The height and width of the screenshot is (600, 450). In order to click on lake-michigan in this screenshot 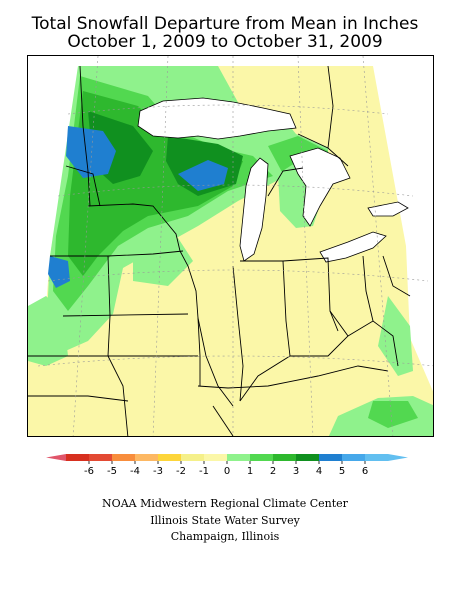, I will do `click(254, 209)`.